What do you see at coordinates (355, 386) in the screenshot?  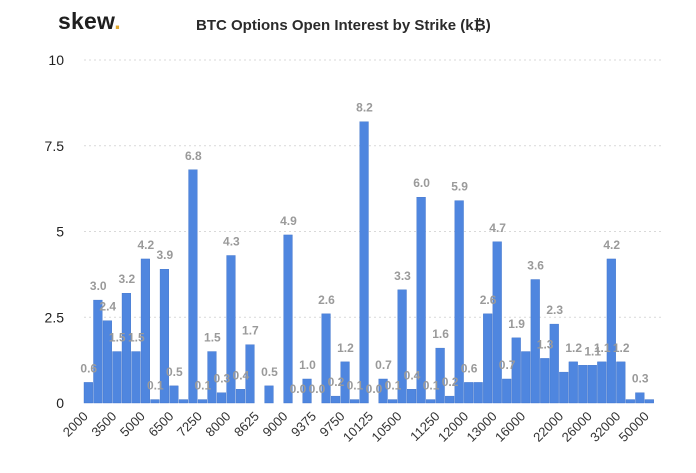 I see `data-label-9875: 0.1` at bounding box center [355, 386].